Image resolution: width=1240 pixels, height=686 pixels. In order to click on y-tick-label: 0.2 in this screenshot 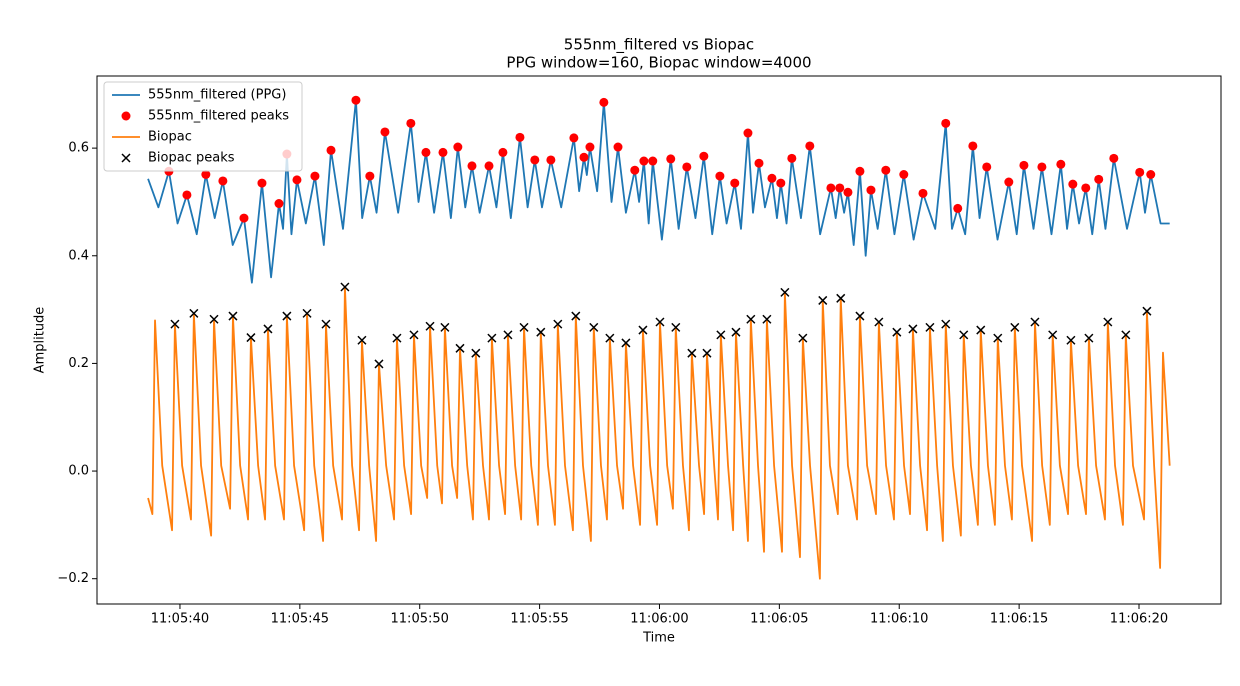, I will do `click(78, 363)`.